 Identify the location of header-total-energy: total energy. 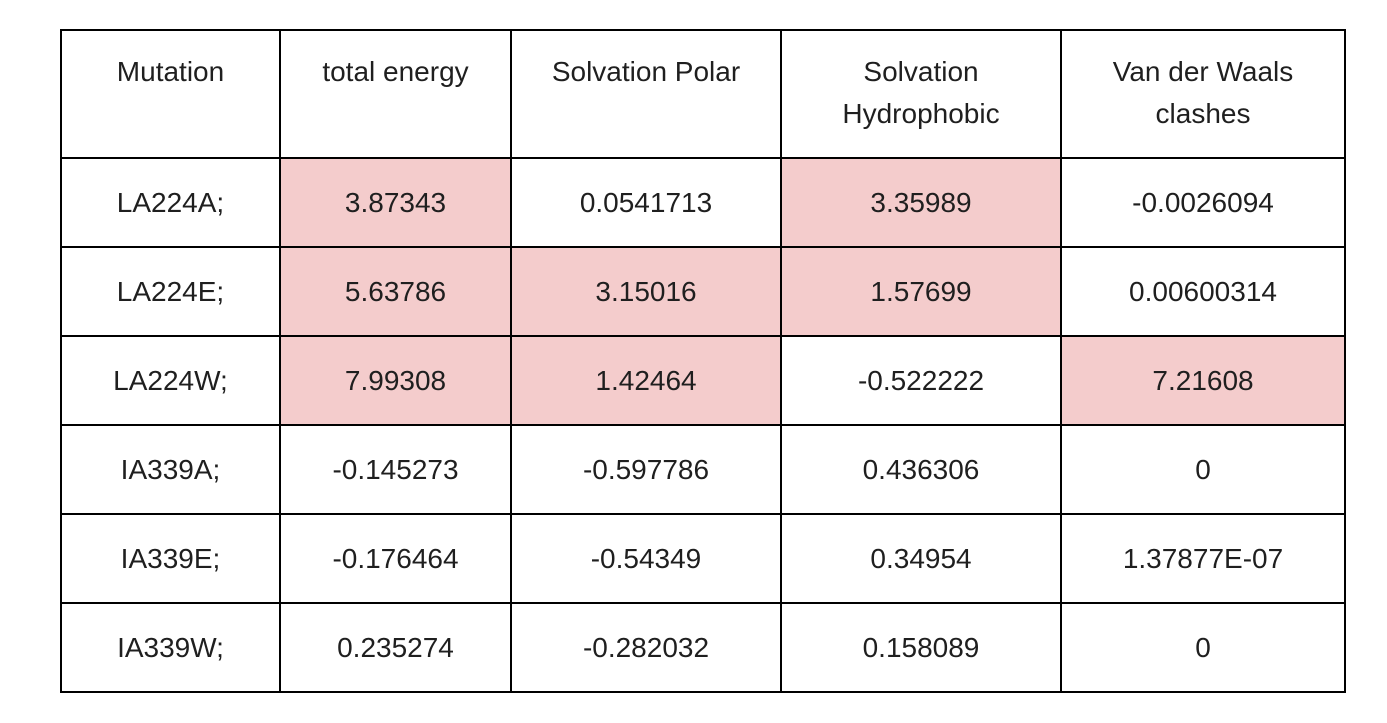
(395, 94).